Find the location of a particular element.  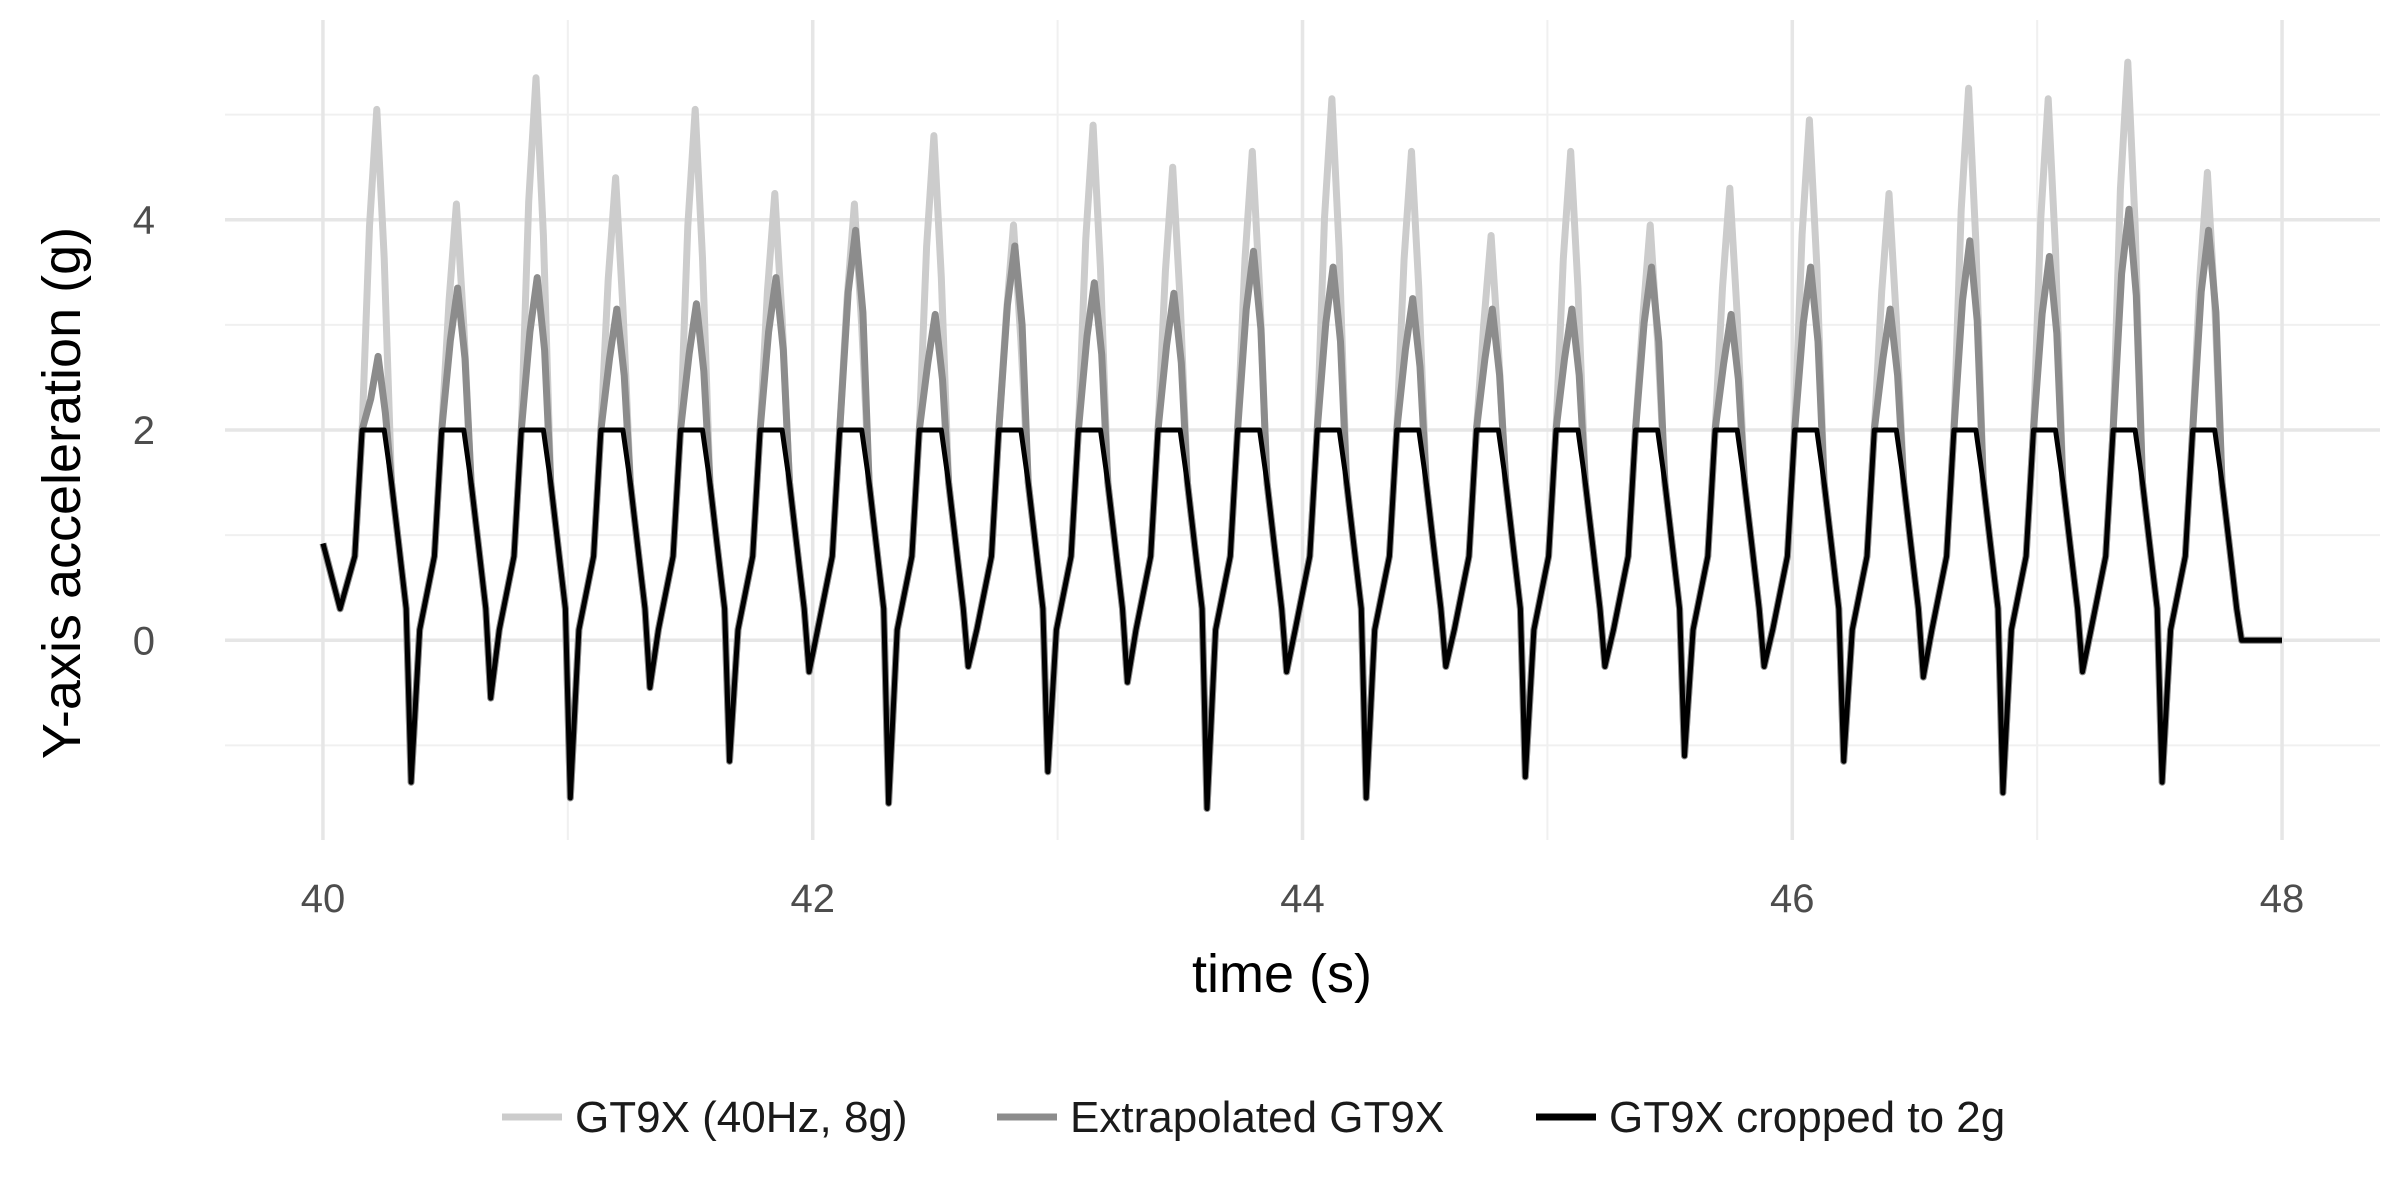

x-tick-label: 48 is located at coordinates (2282, 899).